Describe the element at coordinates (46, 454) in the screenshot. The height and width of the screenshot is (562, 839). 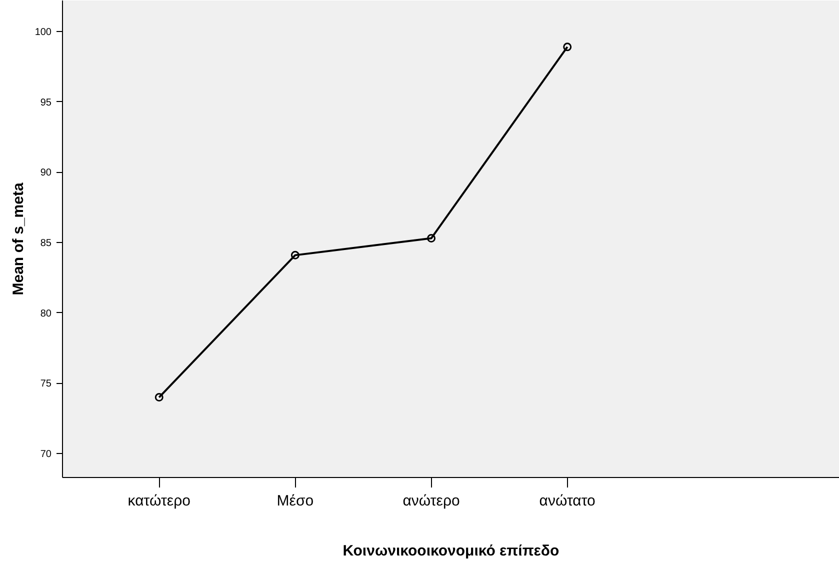
I see `y-tick-label: 70` at that location.